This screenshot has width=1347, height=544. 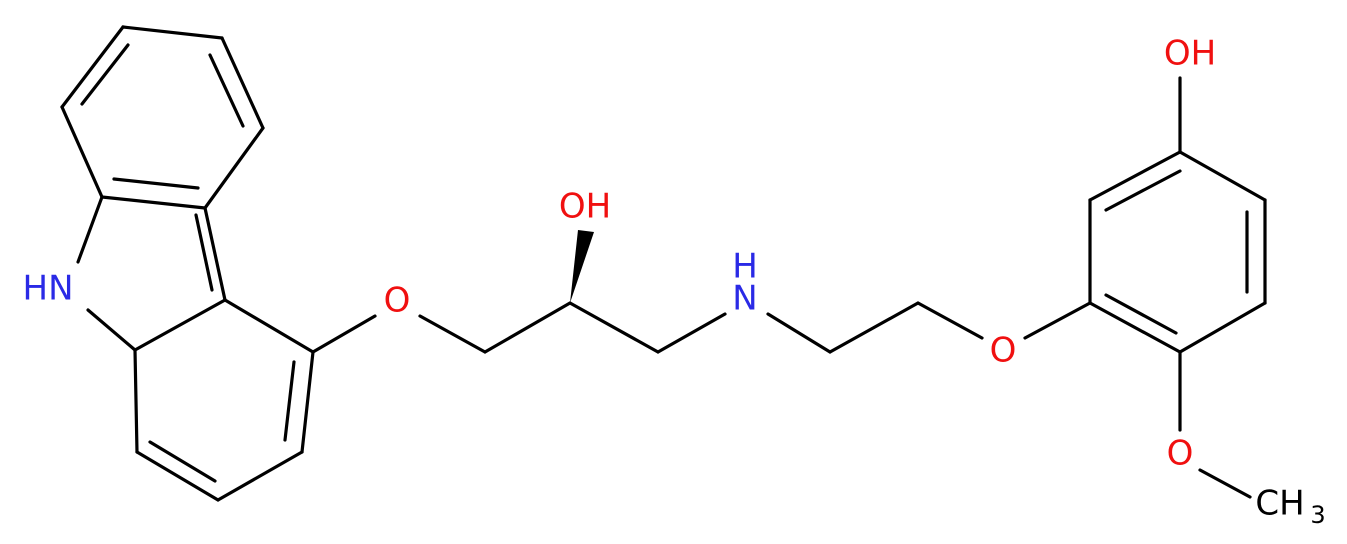 What do you see at coordinates (745, 267) in the screenshot?
I see `atom-label: H` at bounding box center [745, 267].